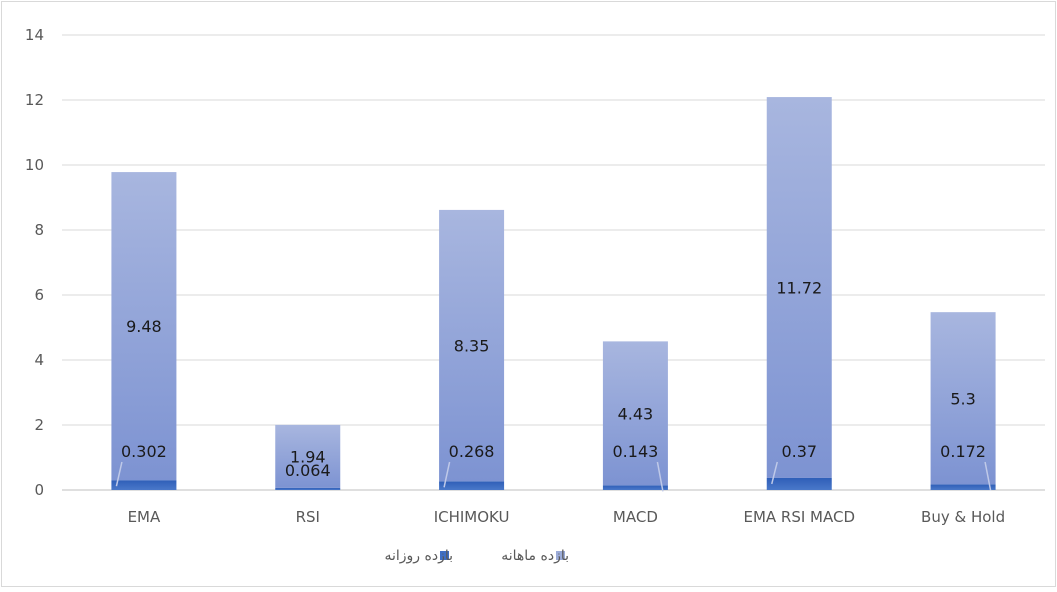 The width and height of the screenshot is (1057, 592). Describe the element at coordinates (34, 165) in the screenshot. I see `y-tick-label: 10` at that location.